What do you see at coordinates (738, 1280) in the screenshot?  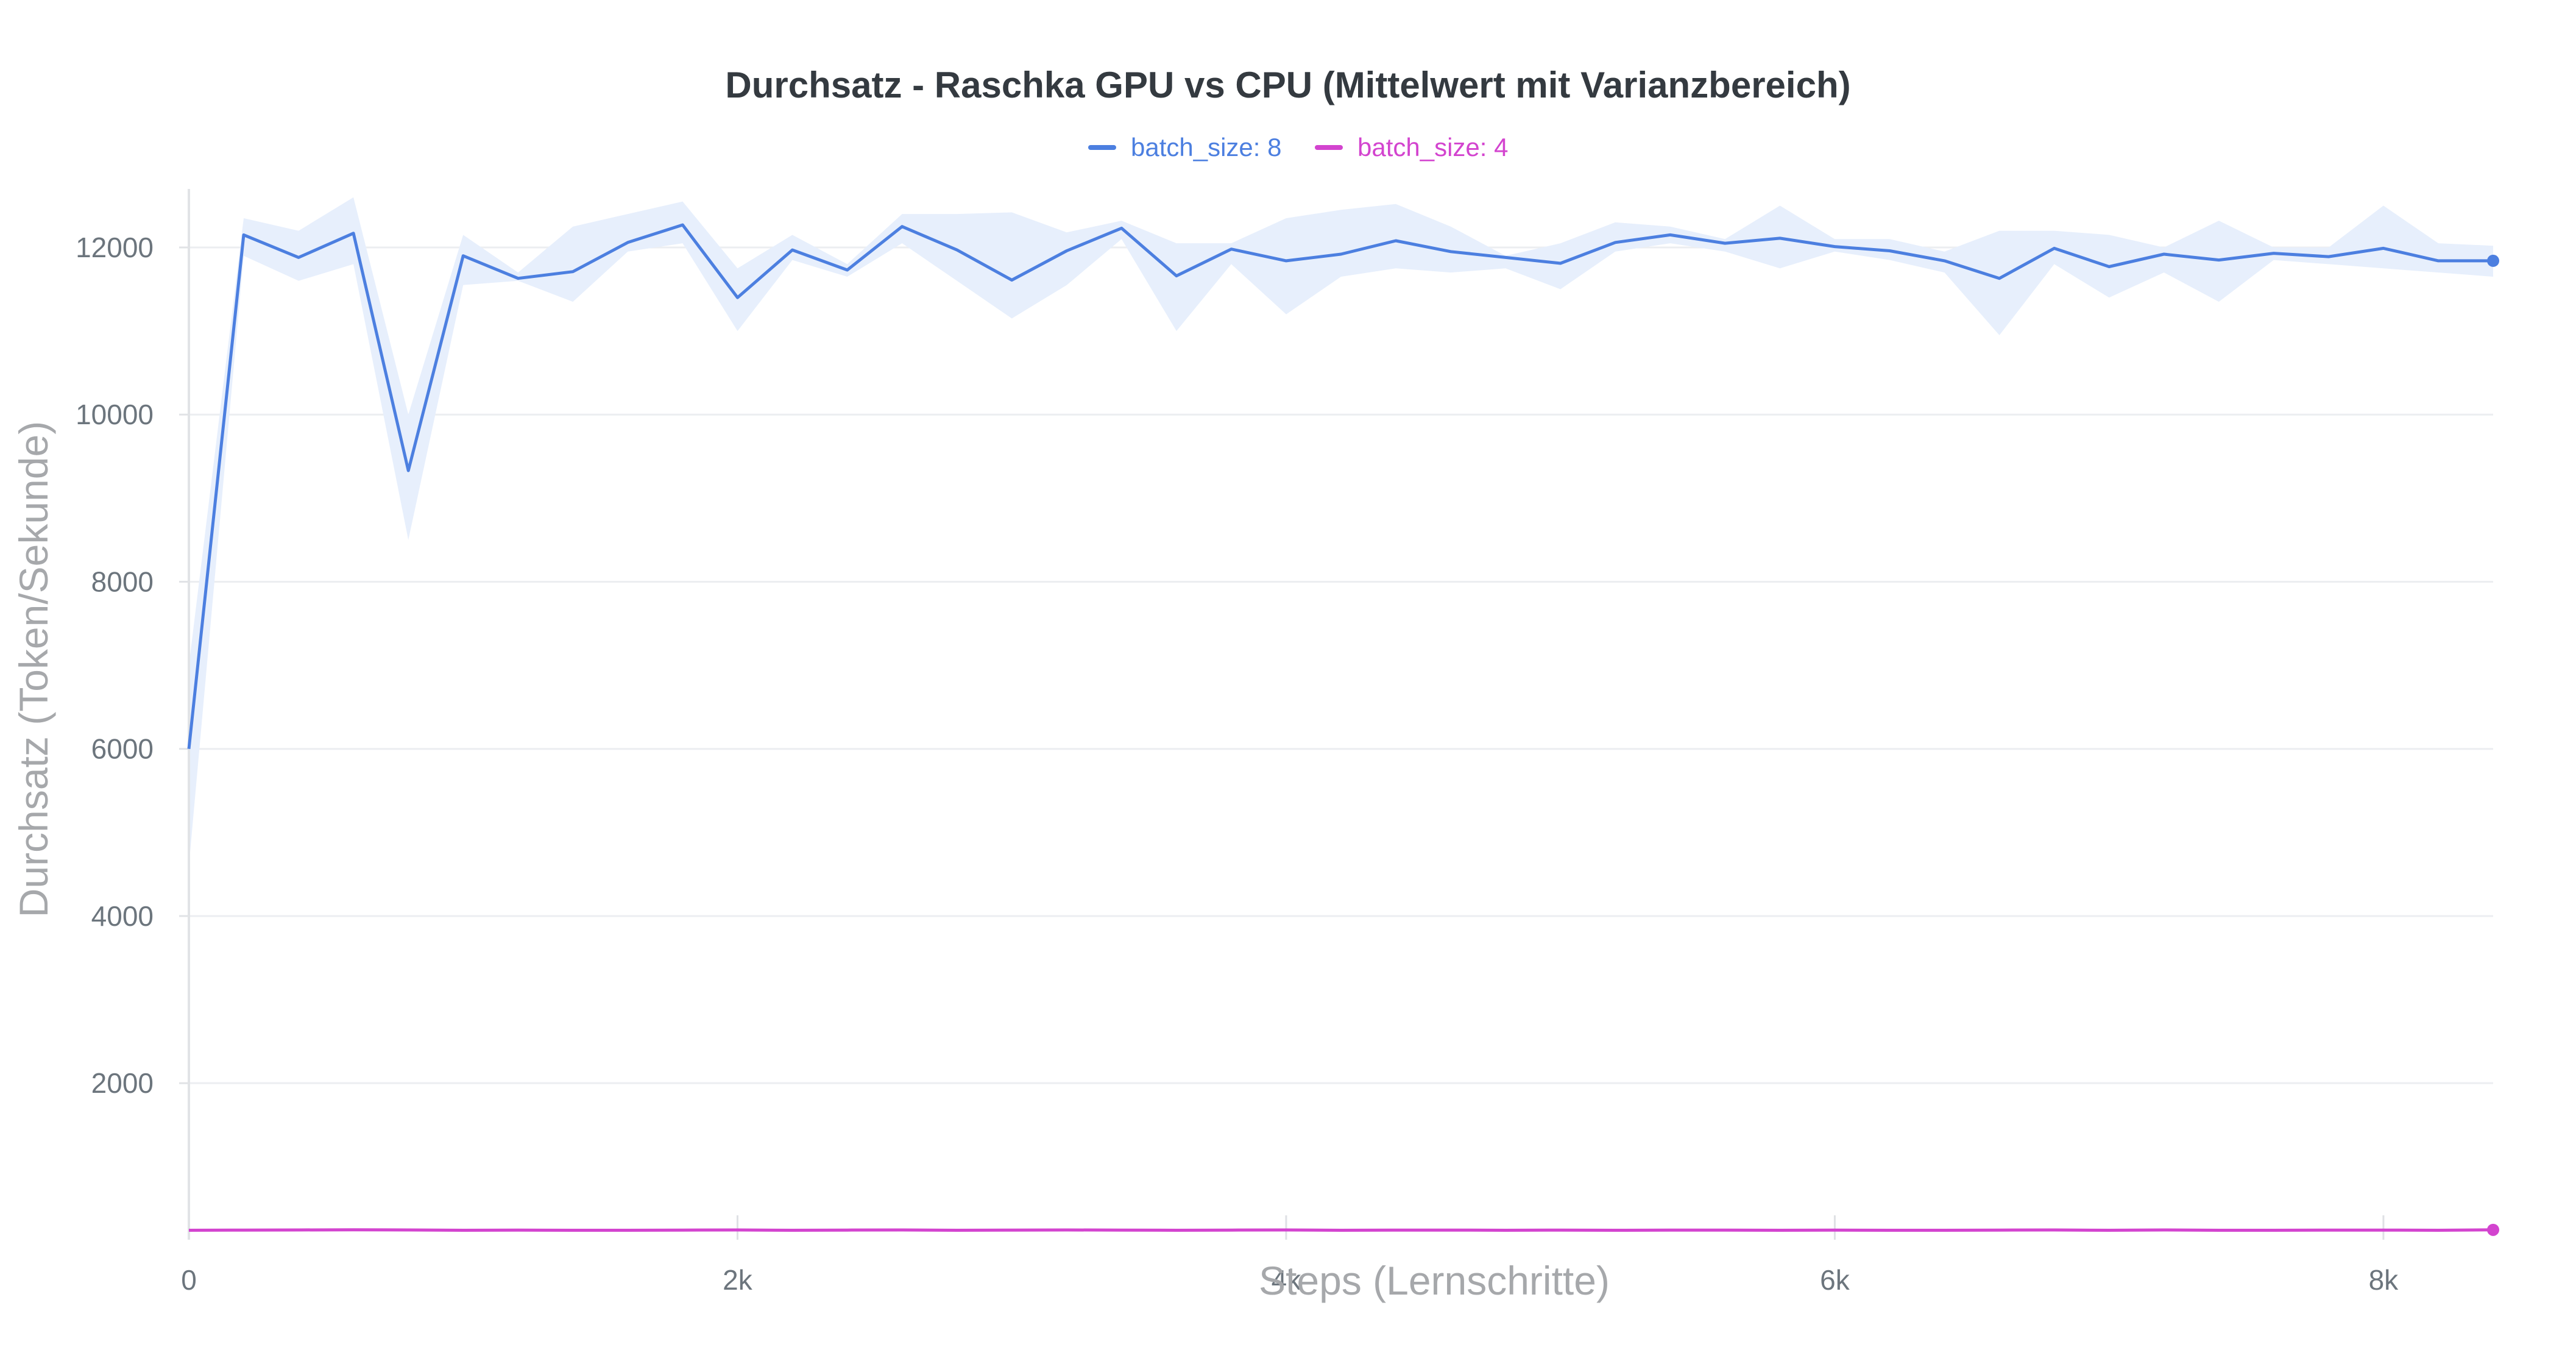 I see `x-tick-label: 2k` at bounding box center [738, 1280].